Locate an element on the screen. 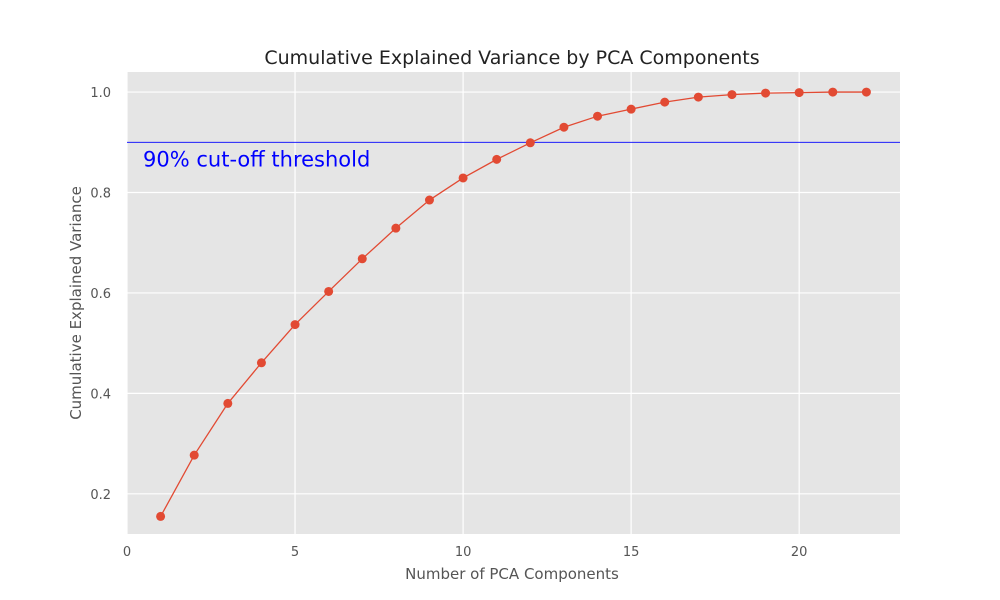 Image resolution: width=1000 pixels, height=600 pixels. y-tick-label: 0.6 is located at coordinates (100, 294).